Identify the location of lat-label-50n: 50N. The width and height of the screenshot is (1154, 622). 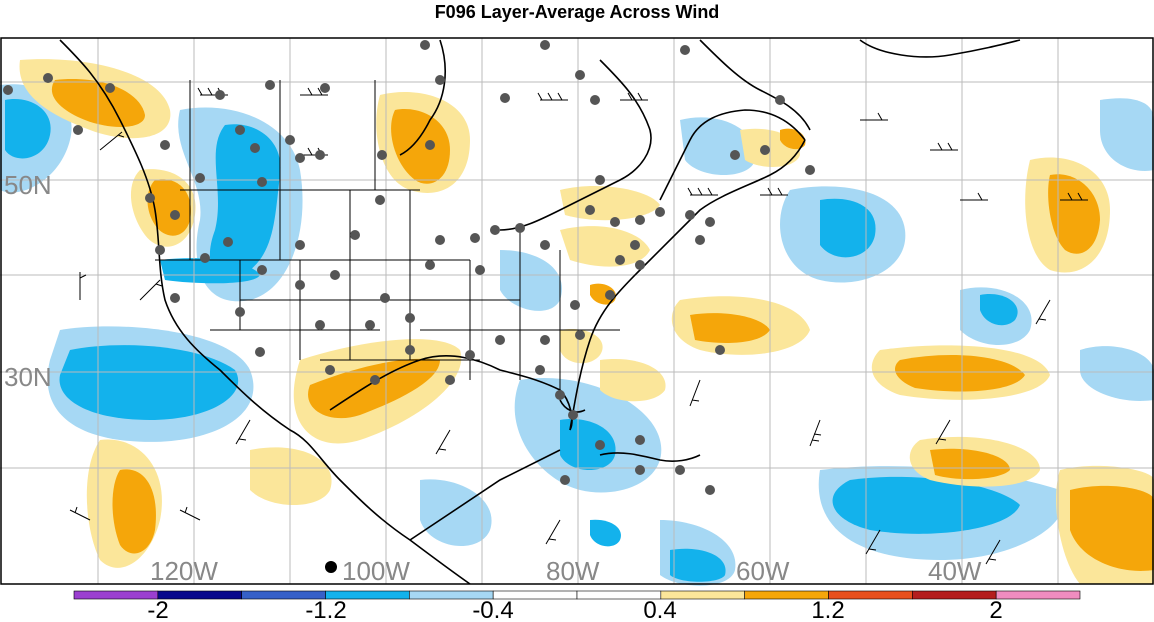
(28, 185).